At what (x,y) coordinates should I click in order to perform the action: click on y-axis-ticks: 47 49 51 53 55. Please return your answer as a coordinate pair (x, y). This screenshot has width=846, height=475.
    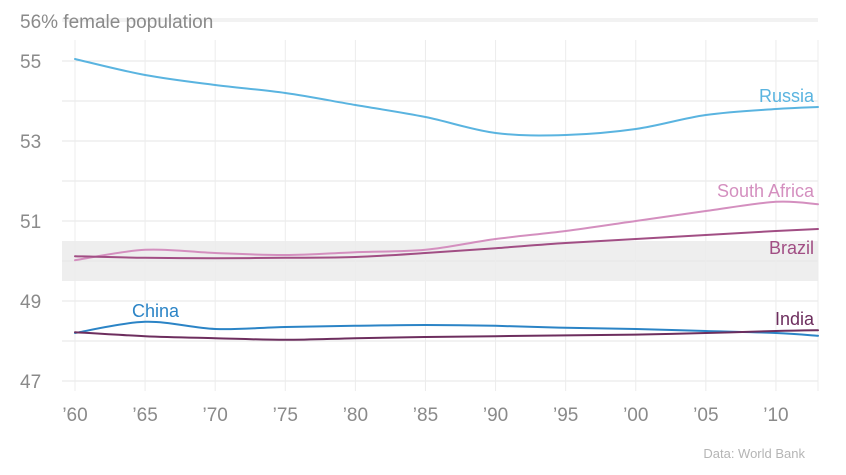
    Looking at the image, I should click on (30, 222).